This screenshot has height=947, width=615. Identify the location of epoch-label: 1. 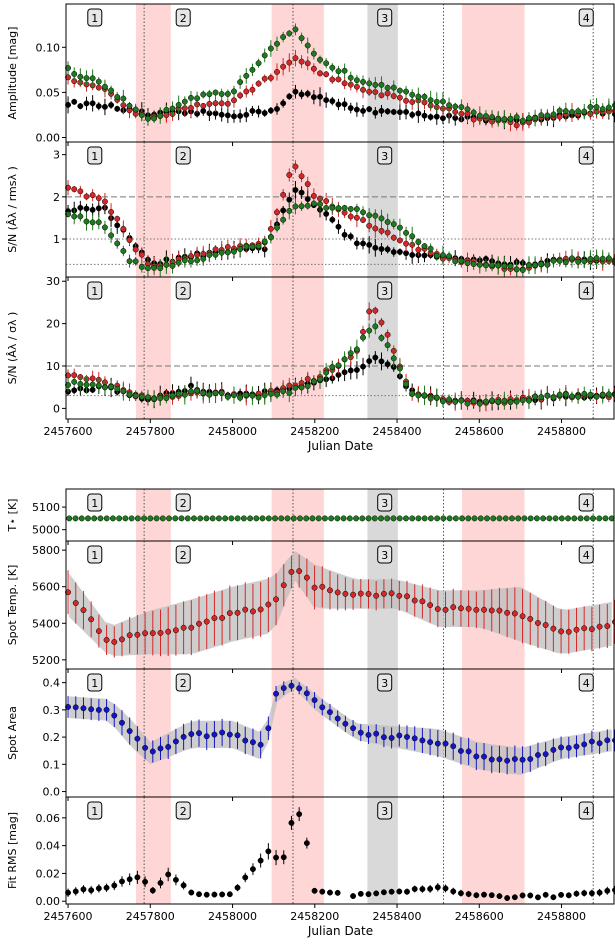
(94, 555).